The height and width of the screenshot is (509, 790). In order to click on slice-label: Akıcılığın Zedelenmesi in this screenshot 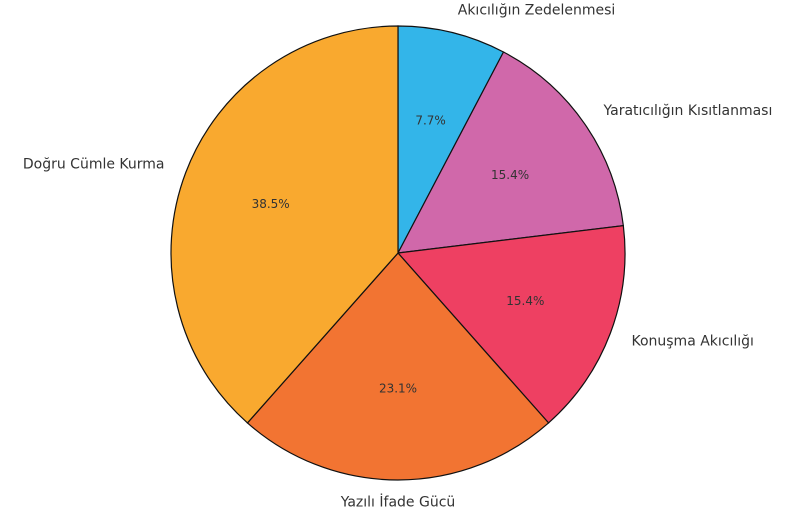, I will do `click(537, 11)`.